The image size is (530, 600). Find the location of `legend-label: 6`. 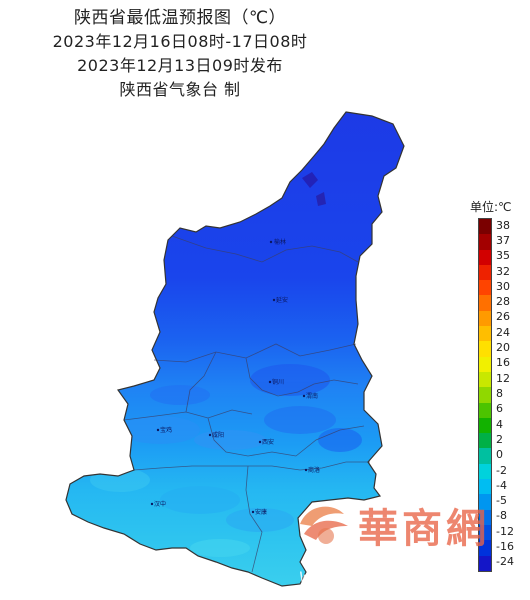

legend-label: 6 is located at coordinates (499, 409).